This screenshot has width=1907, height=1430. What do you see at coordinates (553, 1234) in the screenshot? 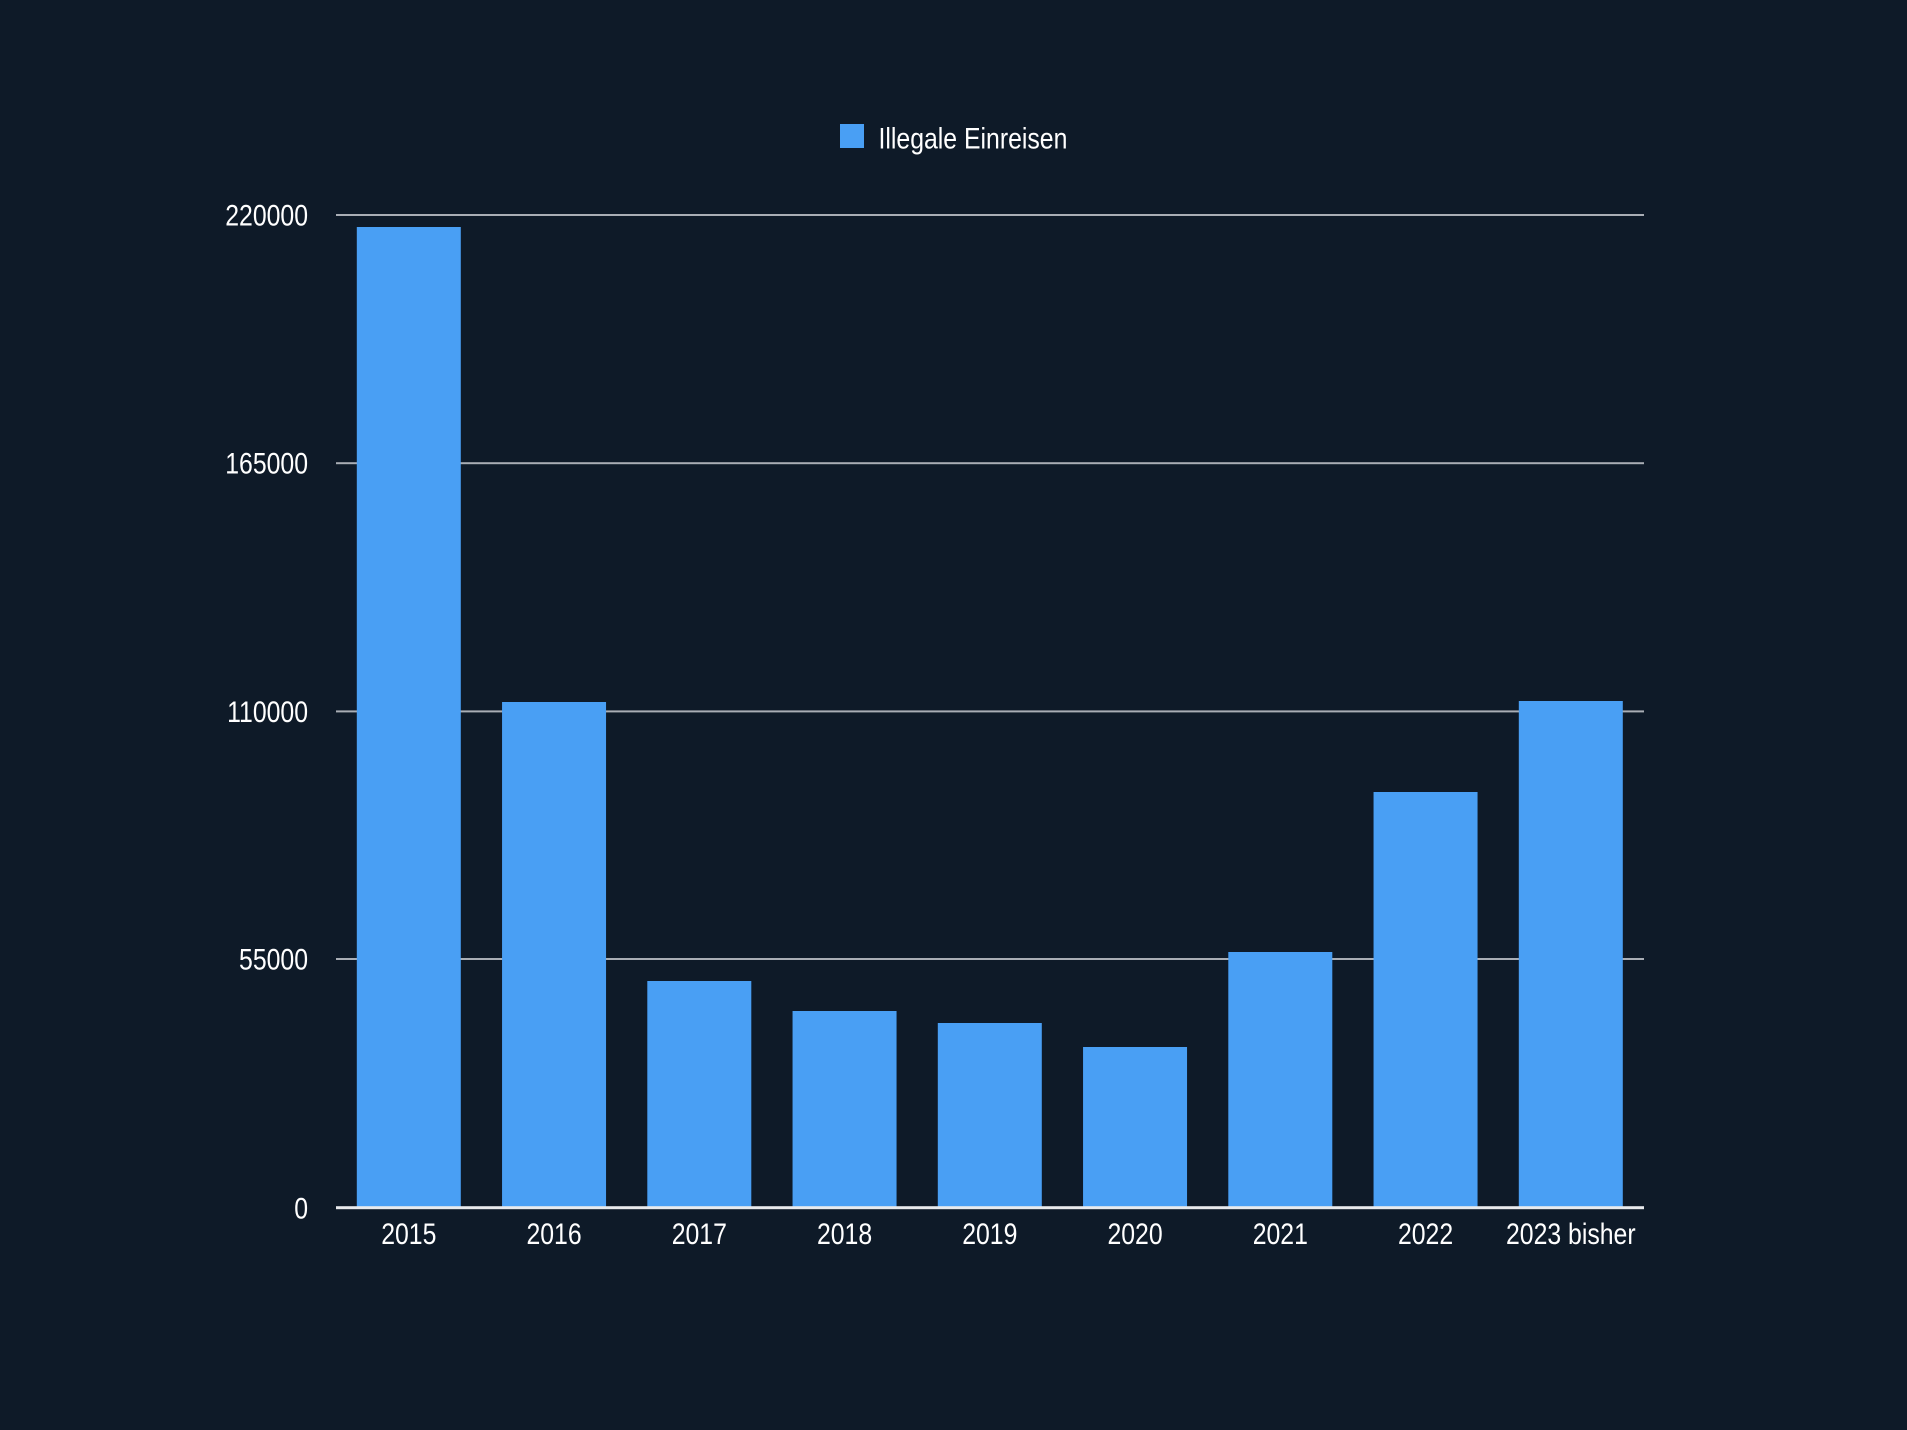
I see `svg-text: 2016` at bounding box center [553, 1234].